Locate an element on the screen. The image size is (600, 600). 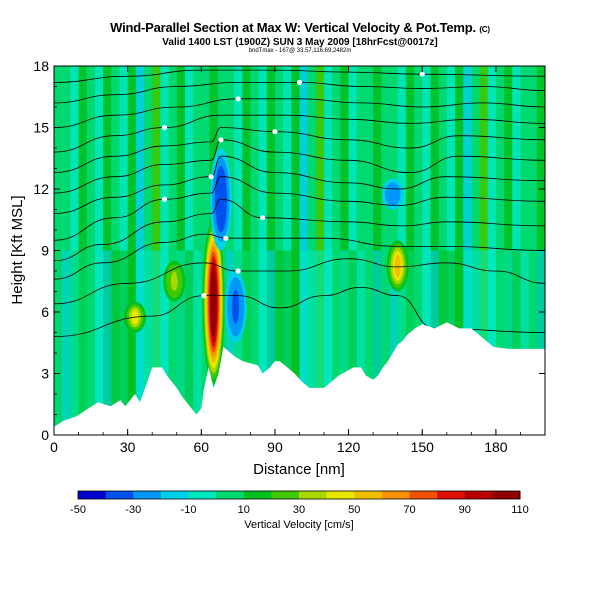
colorbar-frame is located at coordinates (299, 495).